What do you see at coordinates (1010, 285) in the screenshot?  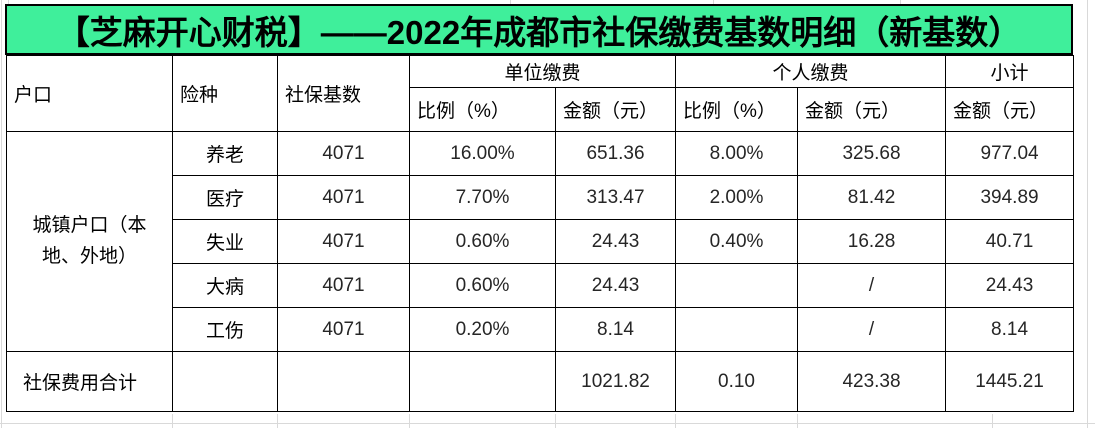 I see `cell-subtotal: 24.43` at bounding box center [1010, 285].